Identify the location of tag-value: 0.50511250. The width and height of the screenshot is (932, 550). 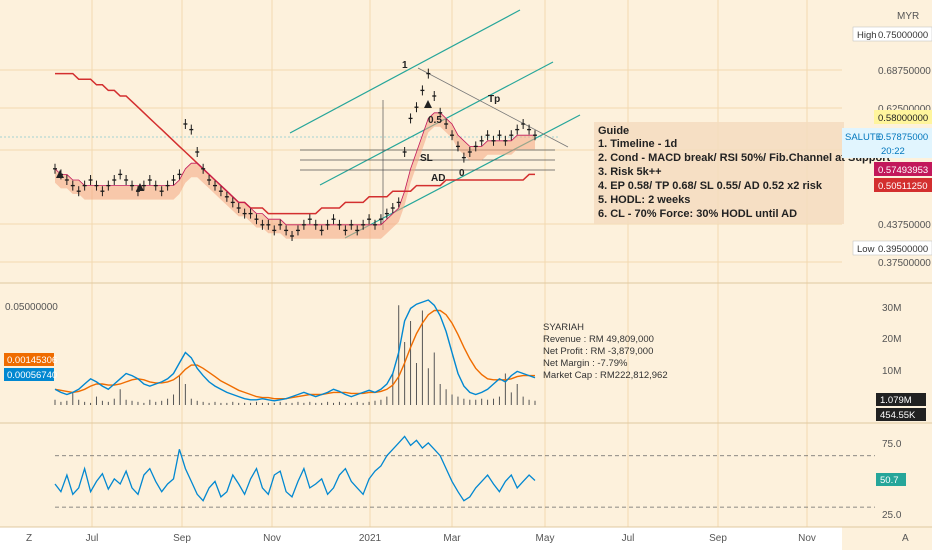
(903, 186).